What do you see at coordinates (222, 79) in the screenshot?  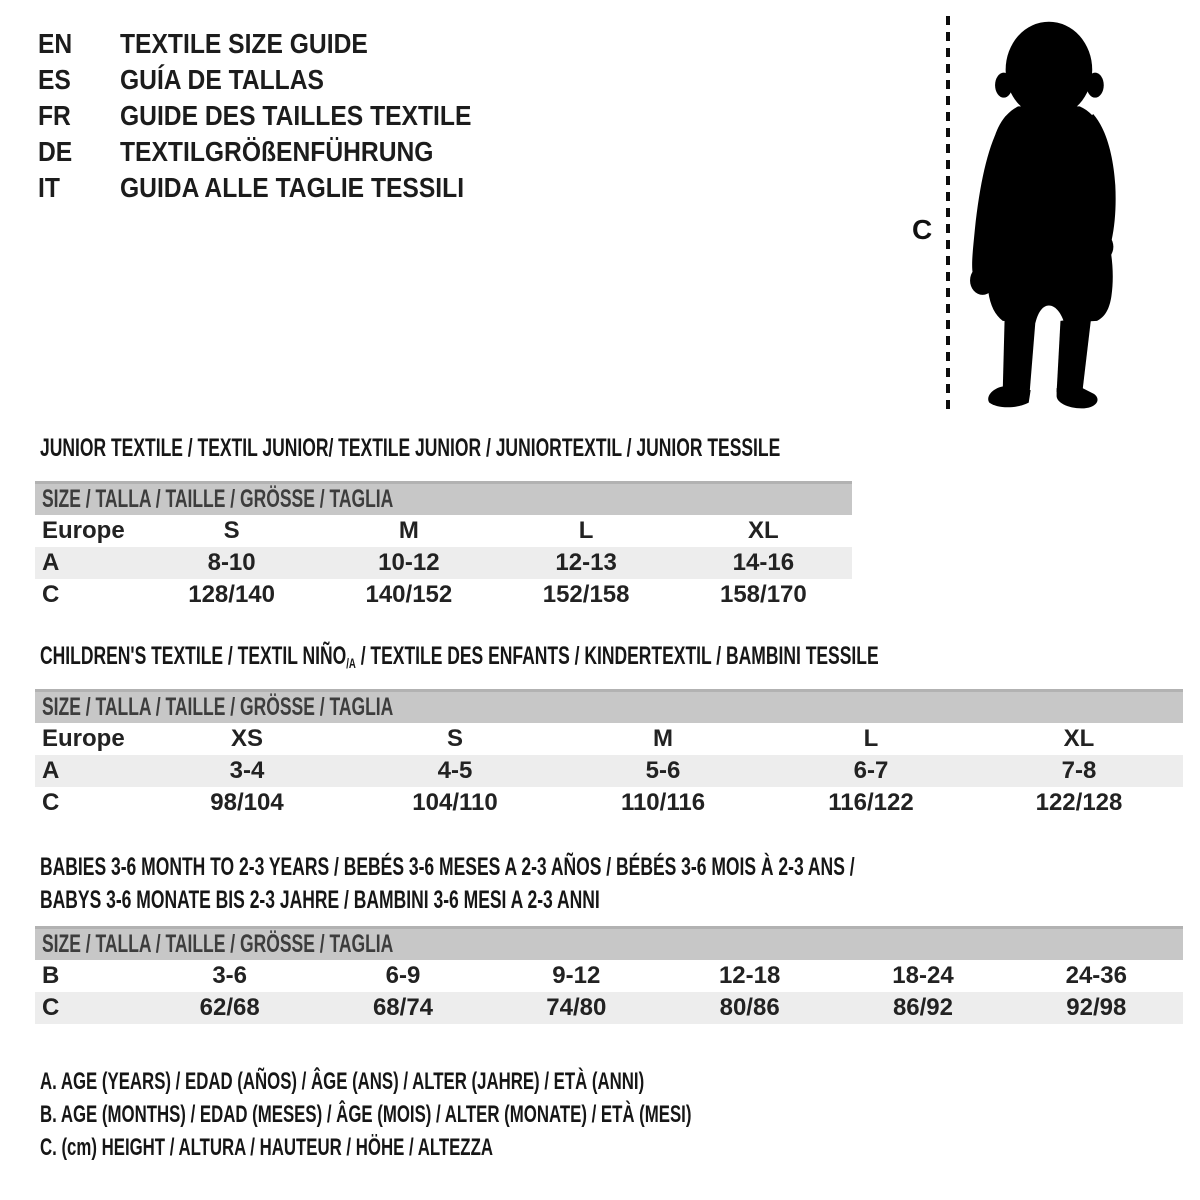 I see `language-title: GUÍA DE TALLAS` at bounding box center [222, 79].